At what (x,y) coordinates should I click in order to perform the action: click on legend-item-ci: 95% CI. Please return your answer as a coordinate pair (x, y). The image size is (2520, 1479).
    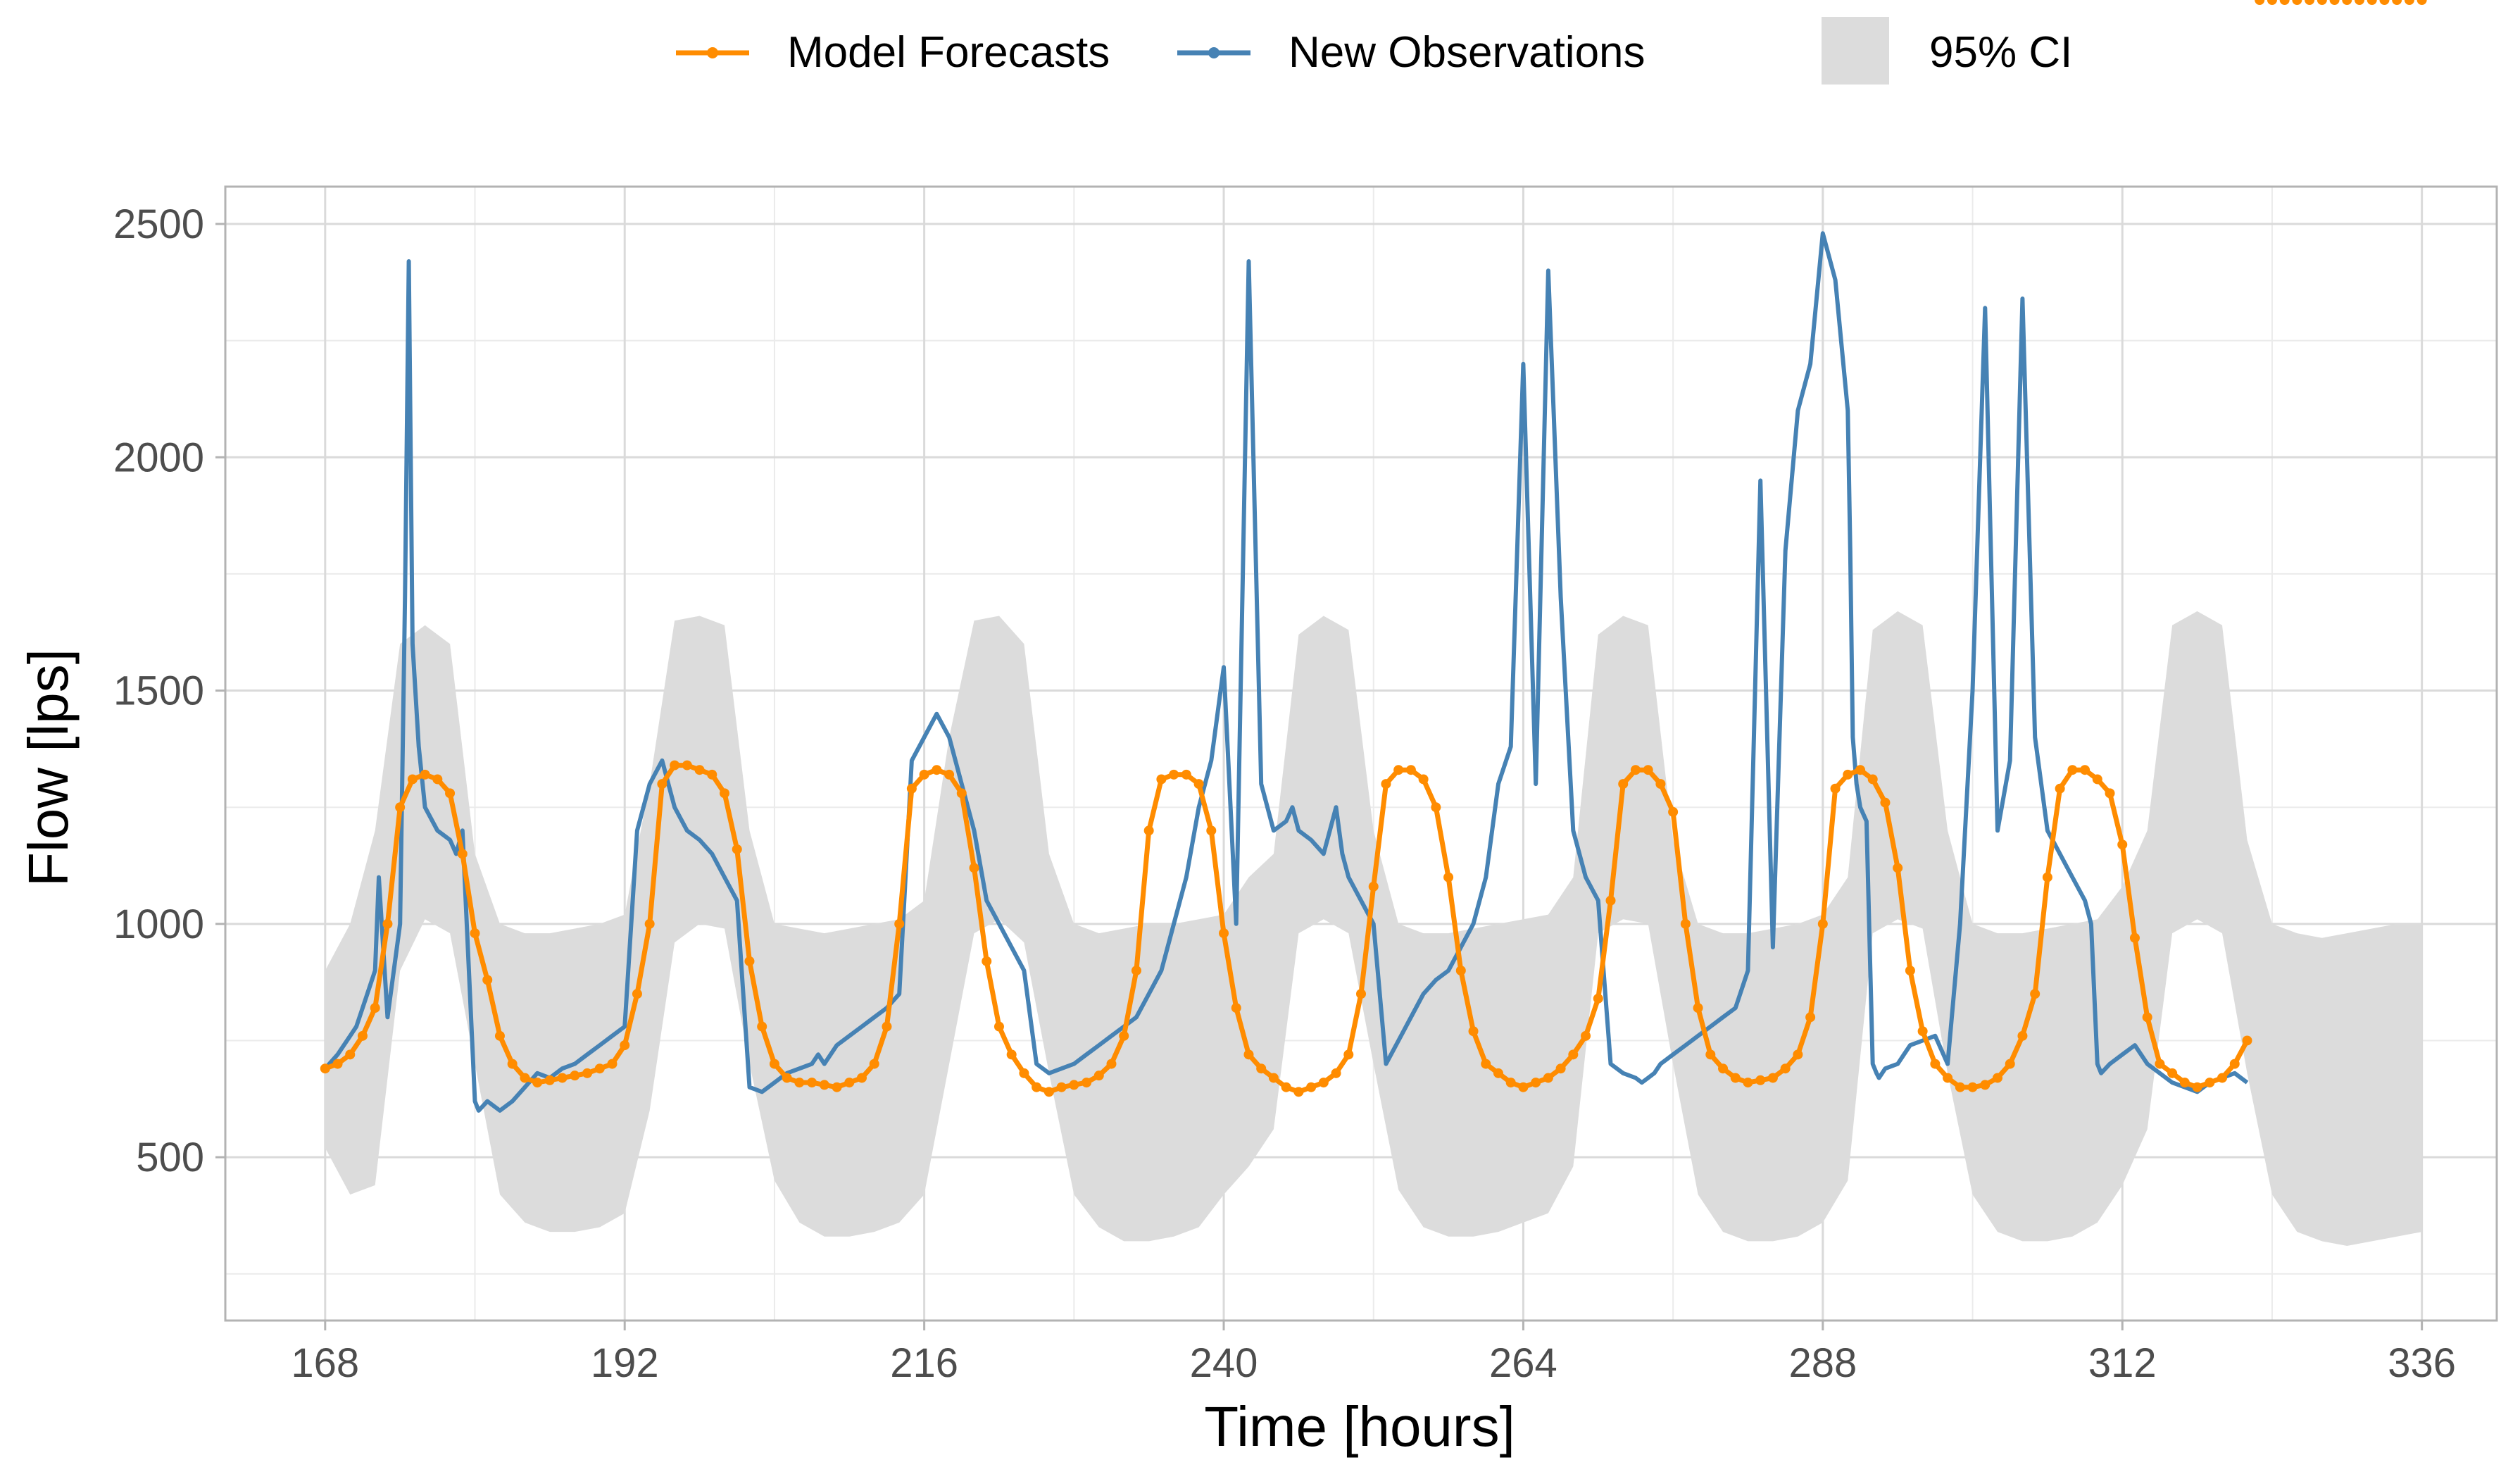
    Looking at the image, I should click on (1947, 51).